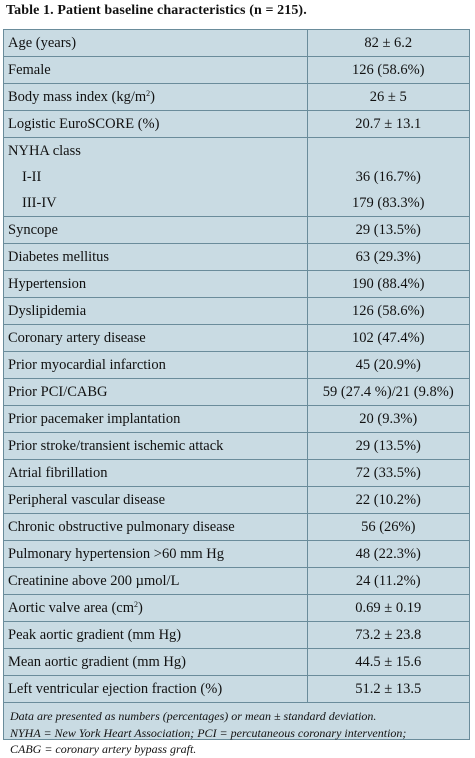 Image resolution: width=475 pixels, height=758 pixels. I want to click on row-value: 102 (47.4%), so click(387, 338).